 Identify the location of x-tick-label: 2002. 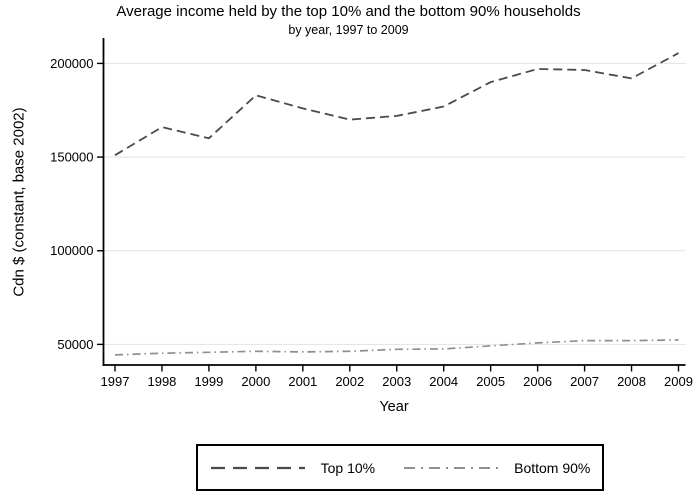
(349, 381).